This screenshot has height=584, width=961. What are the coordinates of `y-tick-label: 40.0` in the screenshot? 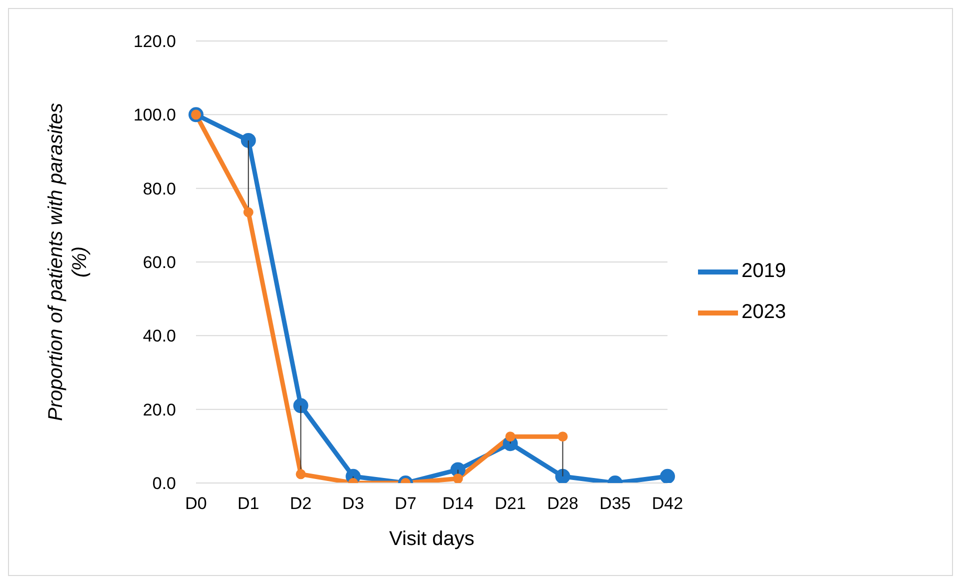 It's located at (159, 336).